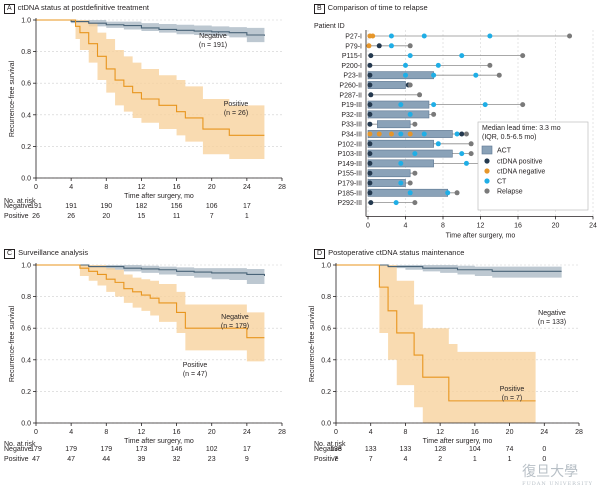 The height and width of the screenshot is (489, 599). Describe the element at coordinates (349, 154) in the screenshot. I see `patient-id-label: P103-III` at that location.